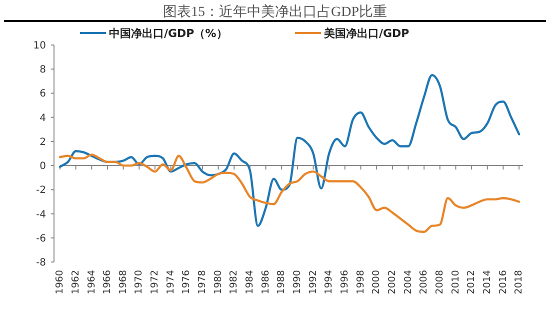 This screenshot has height=328, width=550. What do you see at coordinates (408, 282) in the screenshot?
I see `x-tick-label: 2004` at bounding box center [408, 282].